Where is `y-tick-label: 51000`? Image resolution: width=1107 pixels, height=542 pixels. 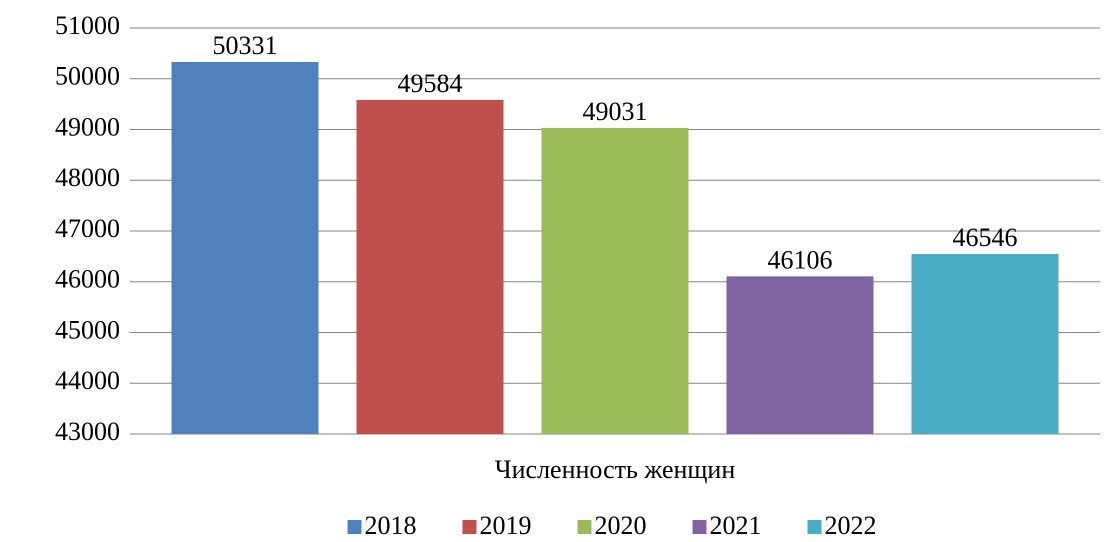
y-tick-label: 51000 is located at coordinates (87, 25).